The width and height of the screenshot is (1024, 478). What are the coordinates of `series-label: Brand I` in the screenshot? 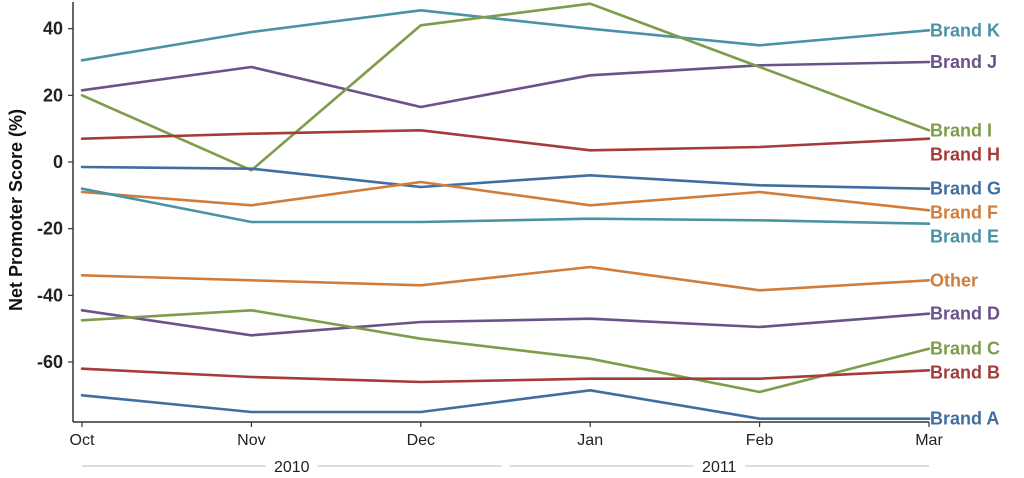 It's located at (961, 130).